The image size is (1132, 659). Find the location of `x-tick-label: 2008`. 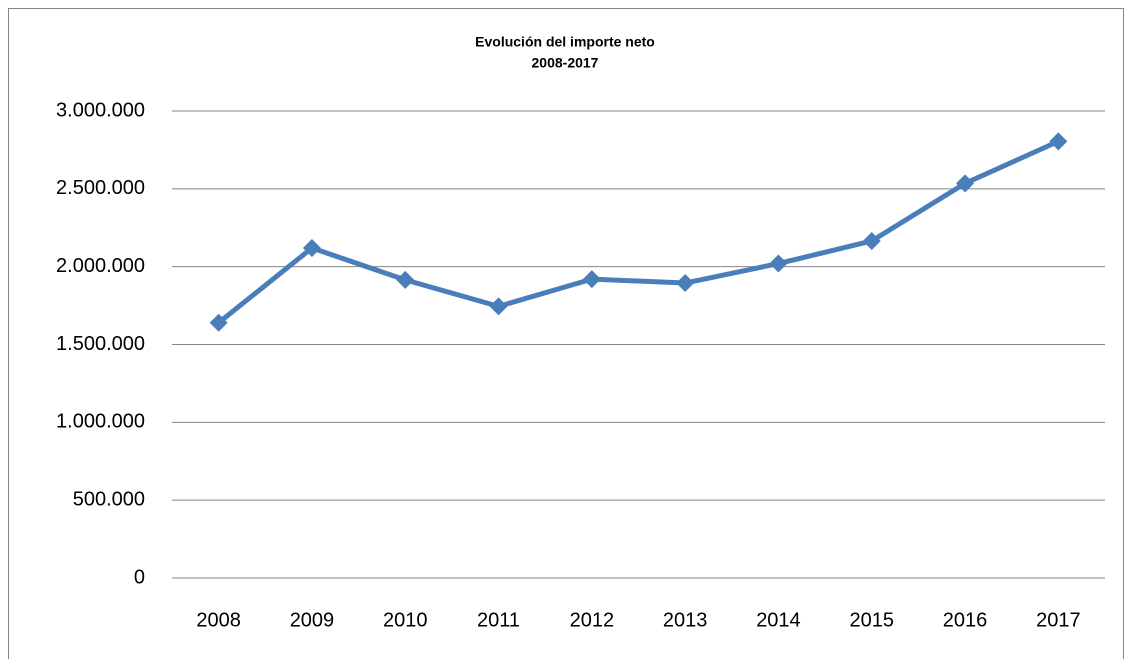

x-tick-label: 2008 is located at coordinates (218, 620).